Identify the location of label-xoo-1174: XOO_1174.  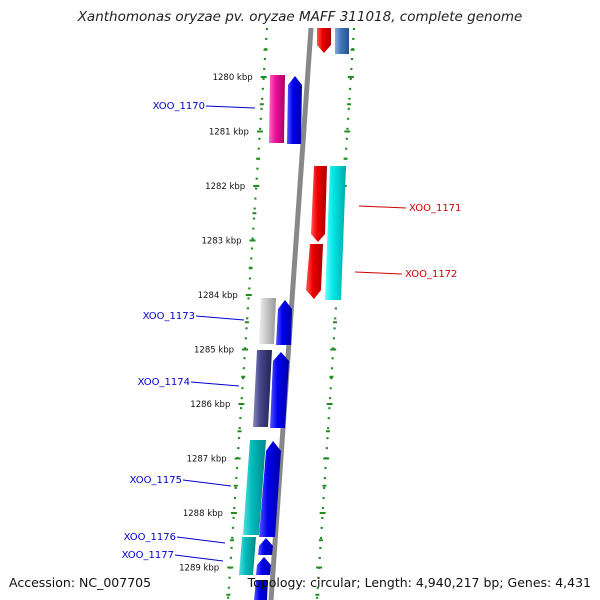
(164, 382).